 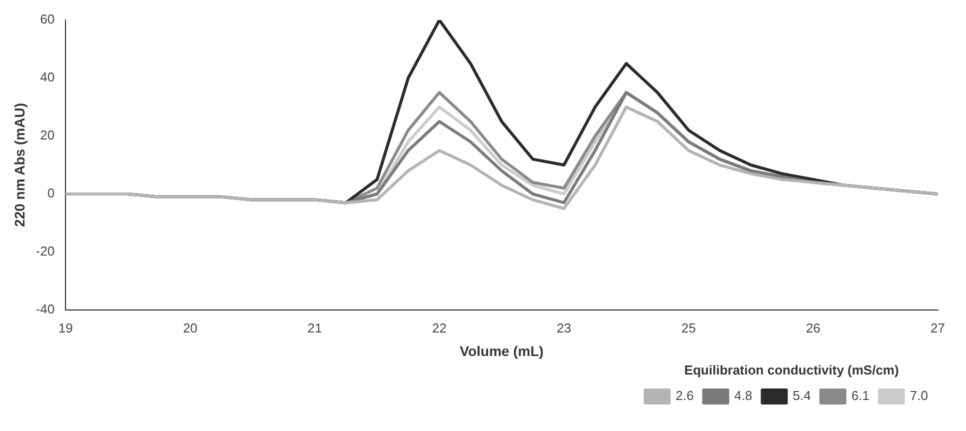 What do you see at coordinates (47, 19) in the screenshot?
I see `y-tick-label: 60` at bounding box center [47, 19].